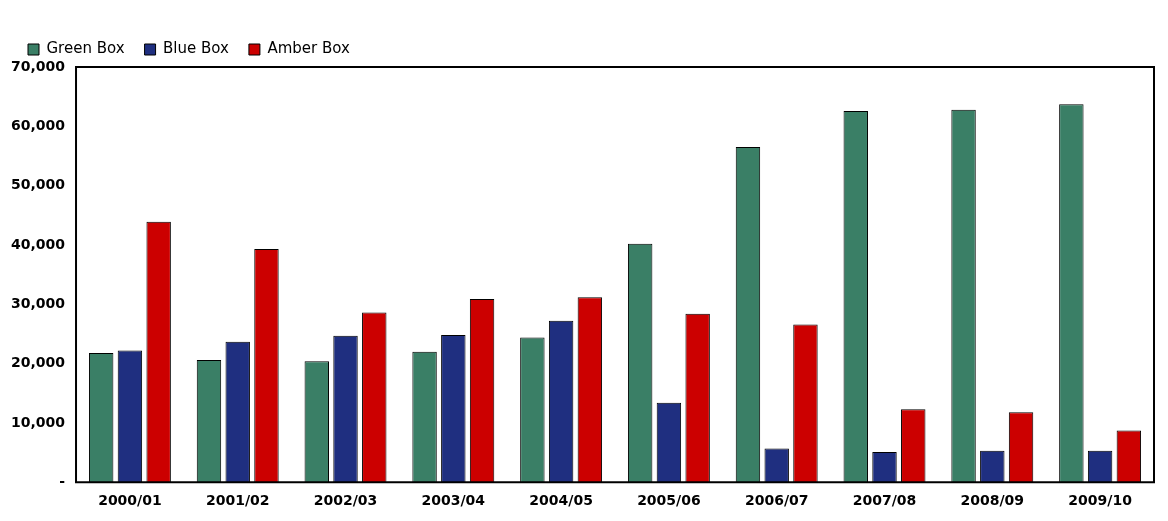 This screenshot has height=521, width=1168. I want to click on legend-label: Blue Box, so click(196, 48).